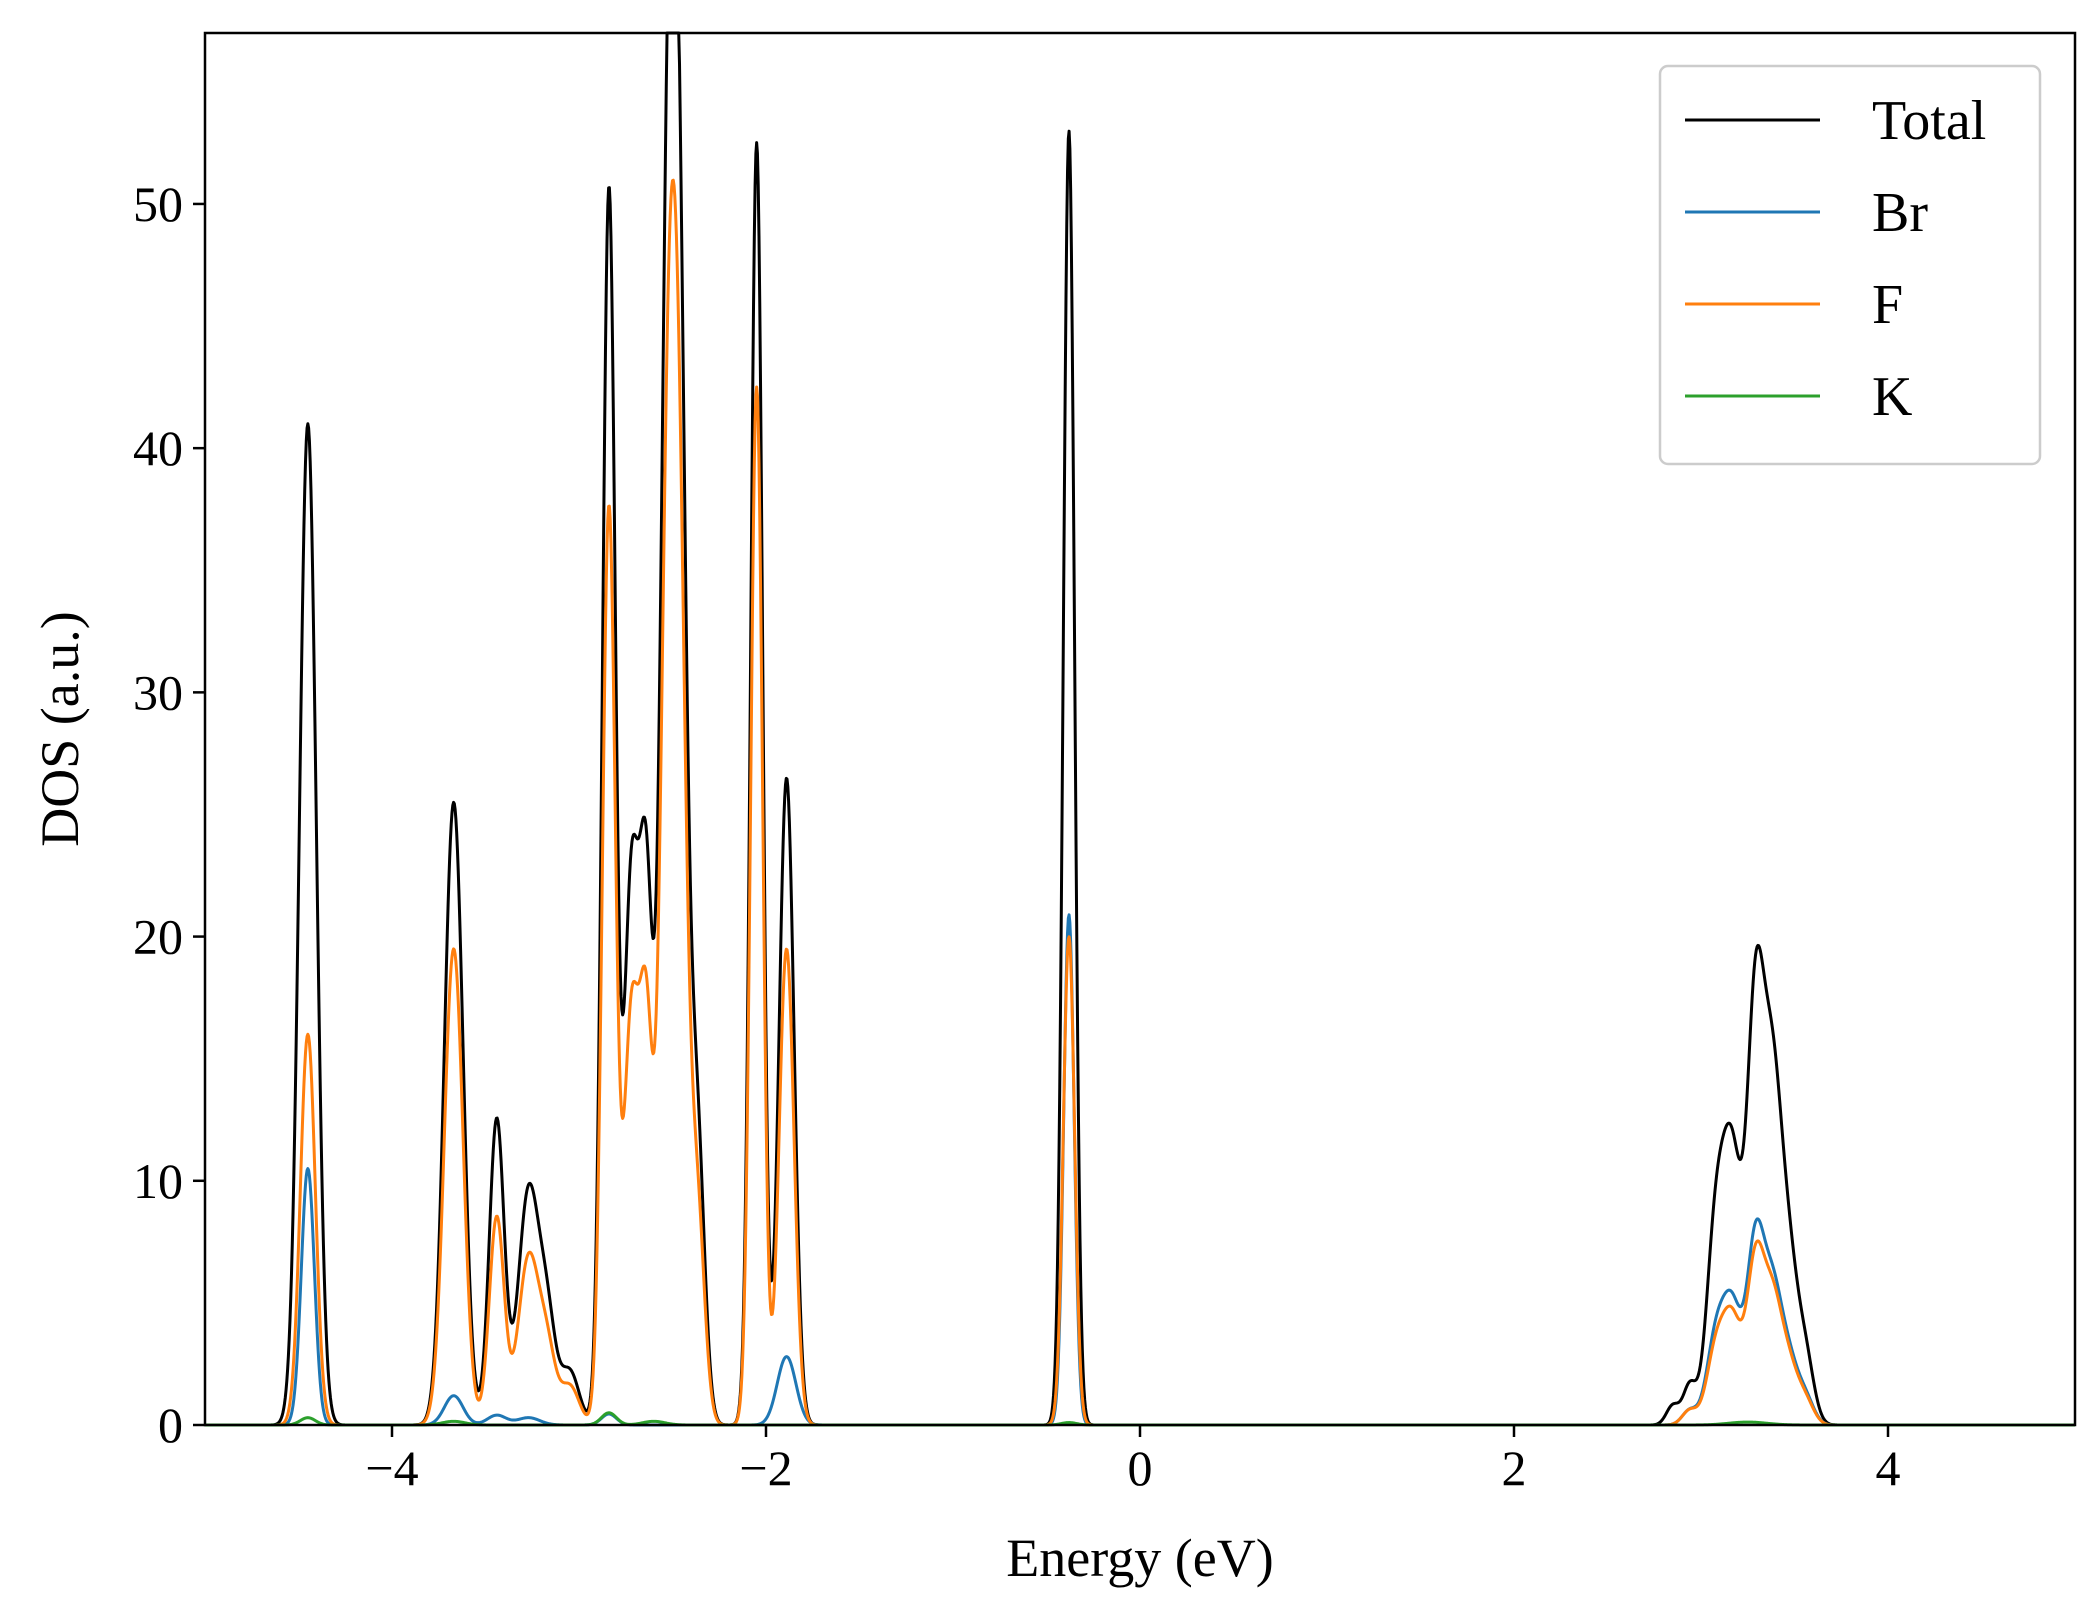 This screenshot has height=1617, width=2097. I want to click on y-tick-label: 0, so click(170, 1425).